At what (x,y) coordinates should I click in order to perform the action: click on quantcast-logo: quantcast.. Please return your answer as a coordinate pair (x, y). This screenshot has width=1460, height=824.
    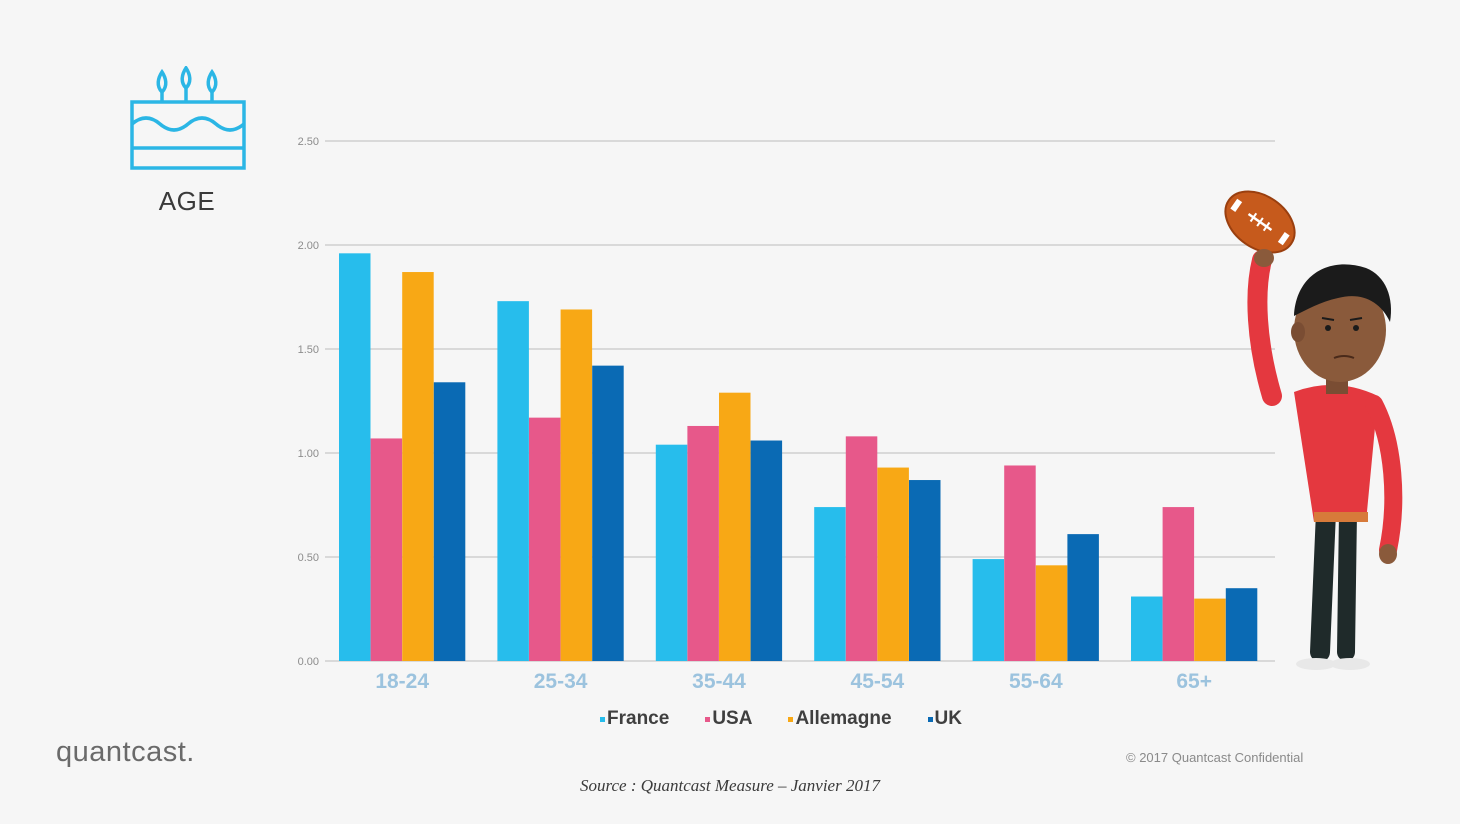
    Looking at the image, I should click on (125, 752).